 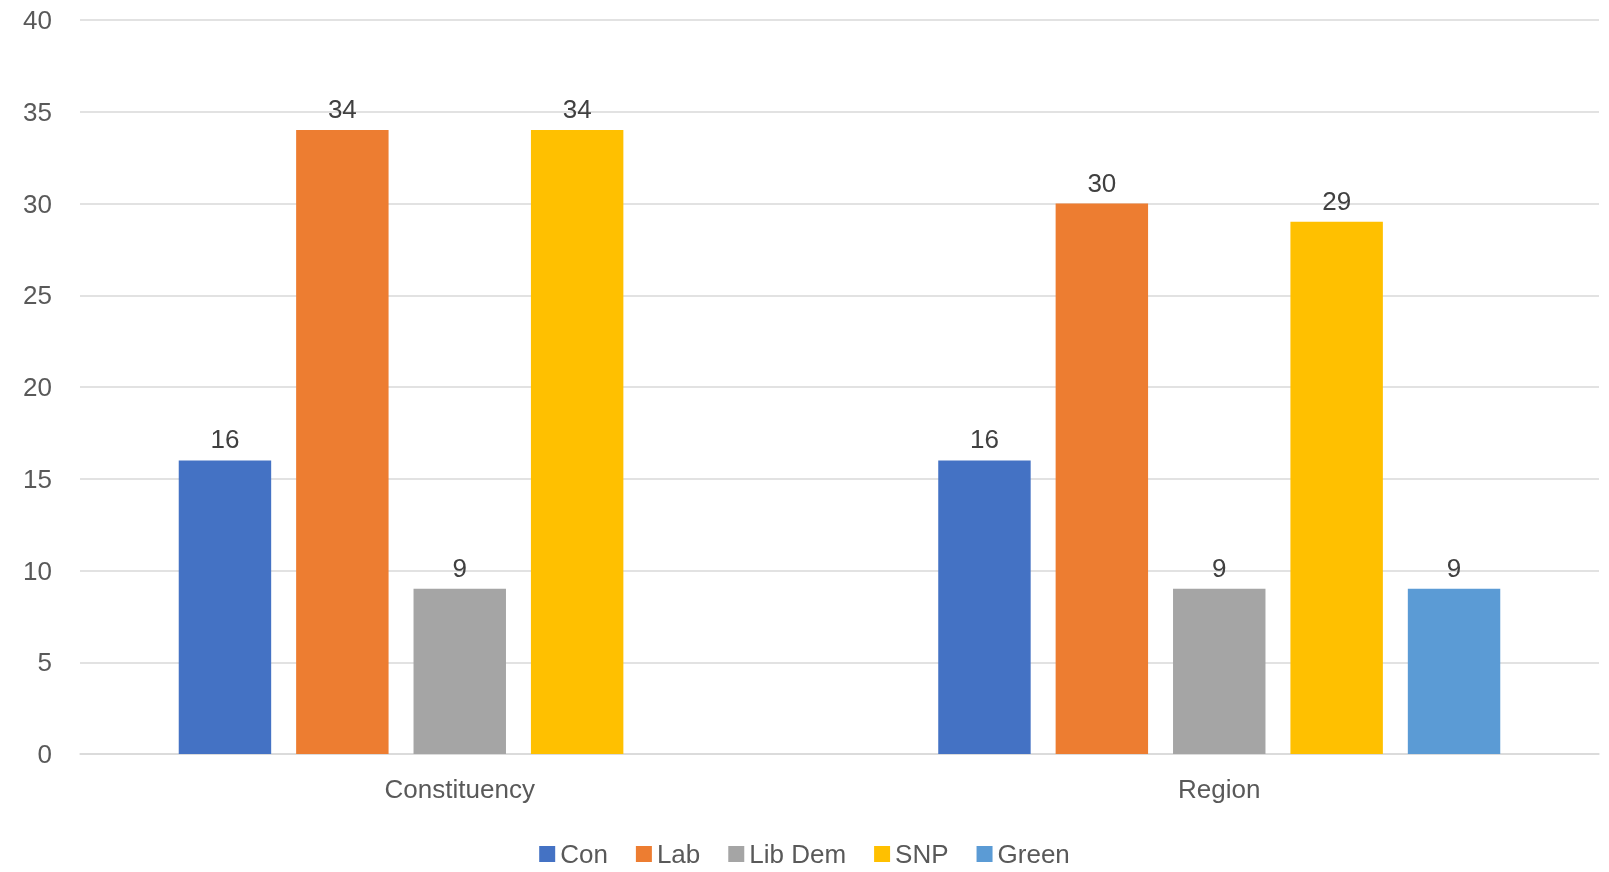 I want to click on legend-label: Lib Dem, so click(x=798, y=854).